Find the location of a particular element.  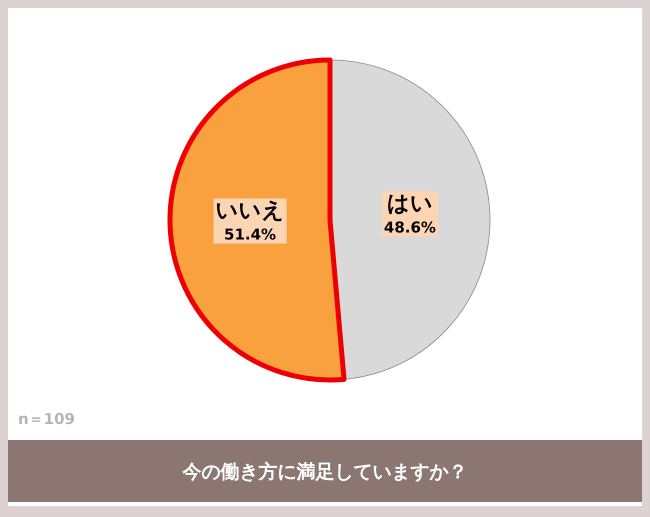

data-label: 51.4% is located at coordinates (250, 235).